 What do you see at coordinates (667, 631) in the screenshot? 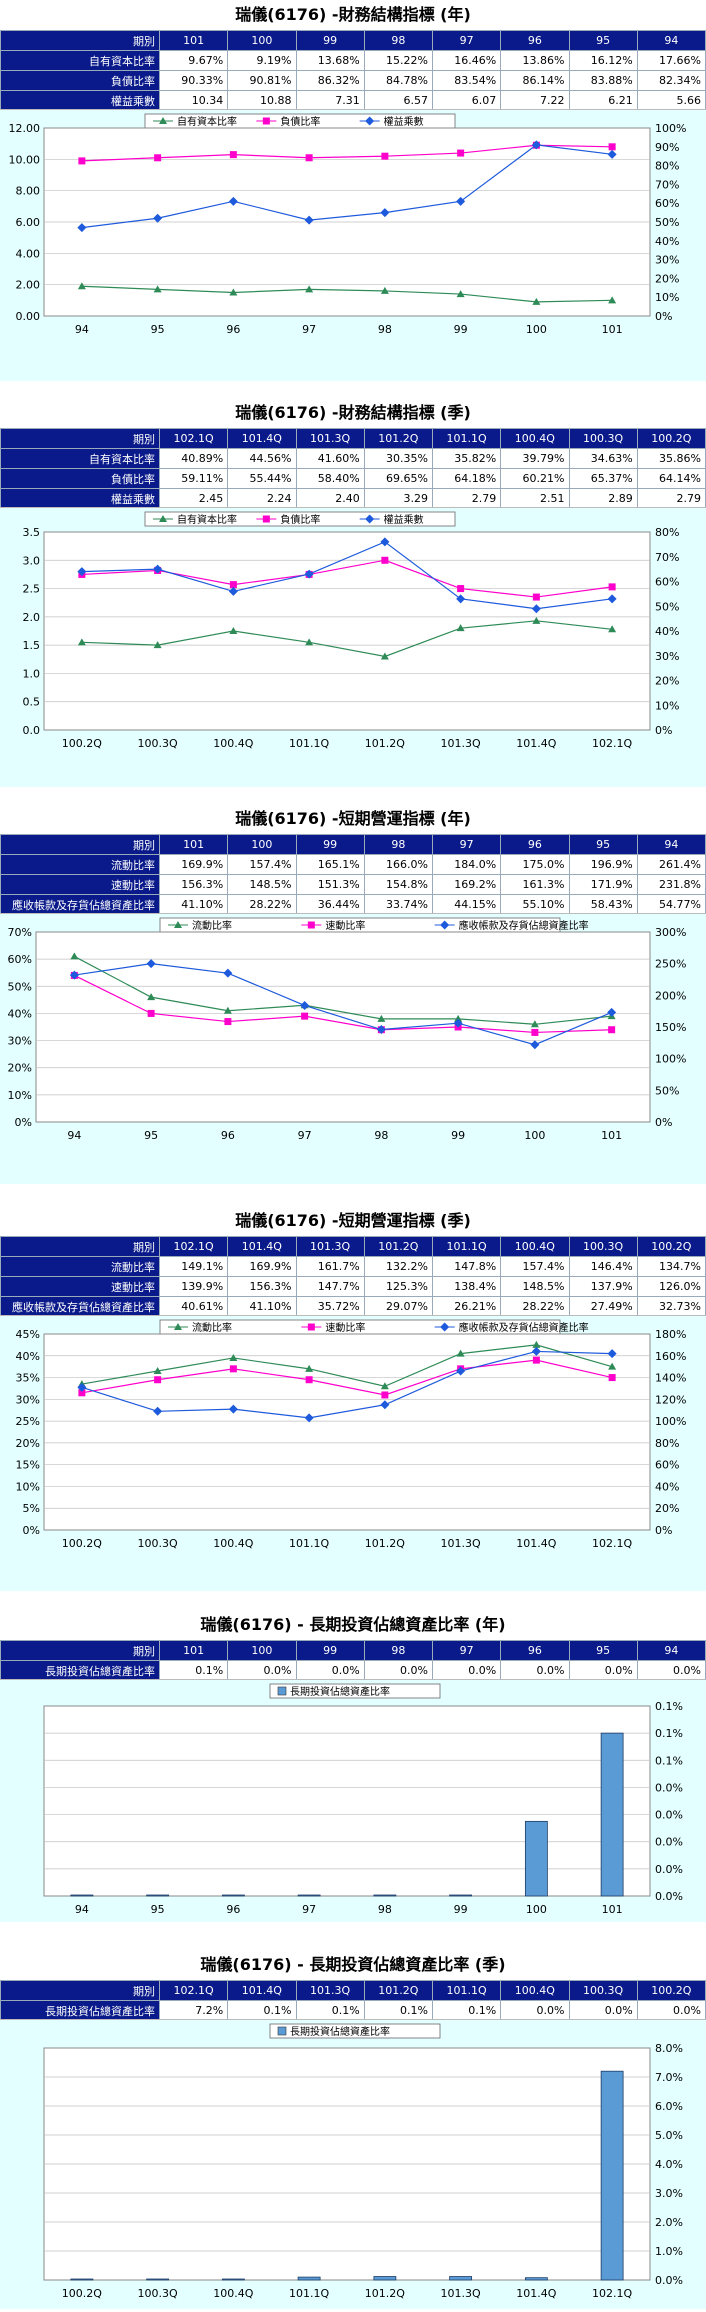
I see `y-tick-label-right: 40%` at bounding box center [667, 631].